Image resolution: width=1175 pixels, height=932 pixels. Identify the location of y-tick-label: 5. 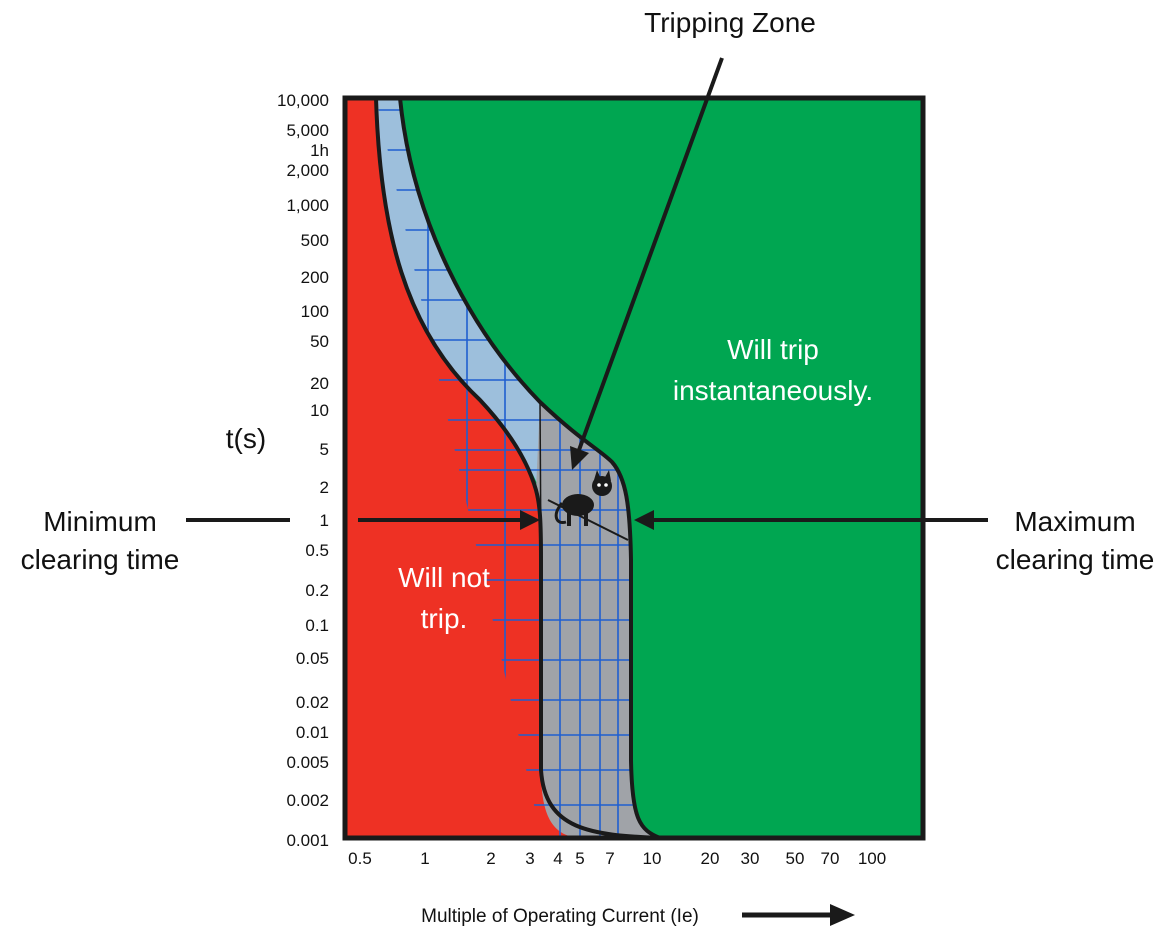
(324, 449).